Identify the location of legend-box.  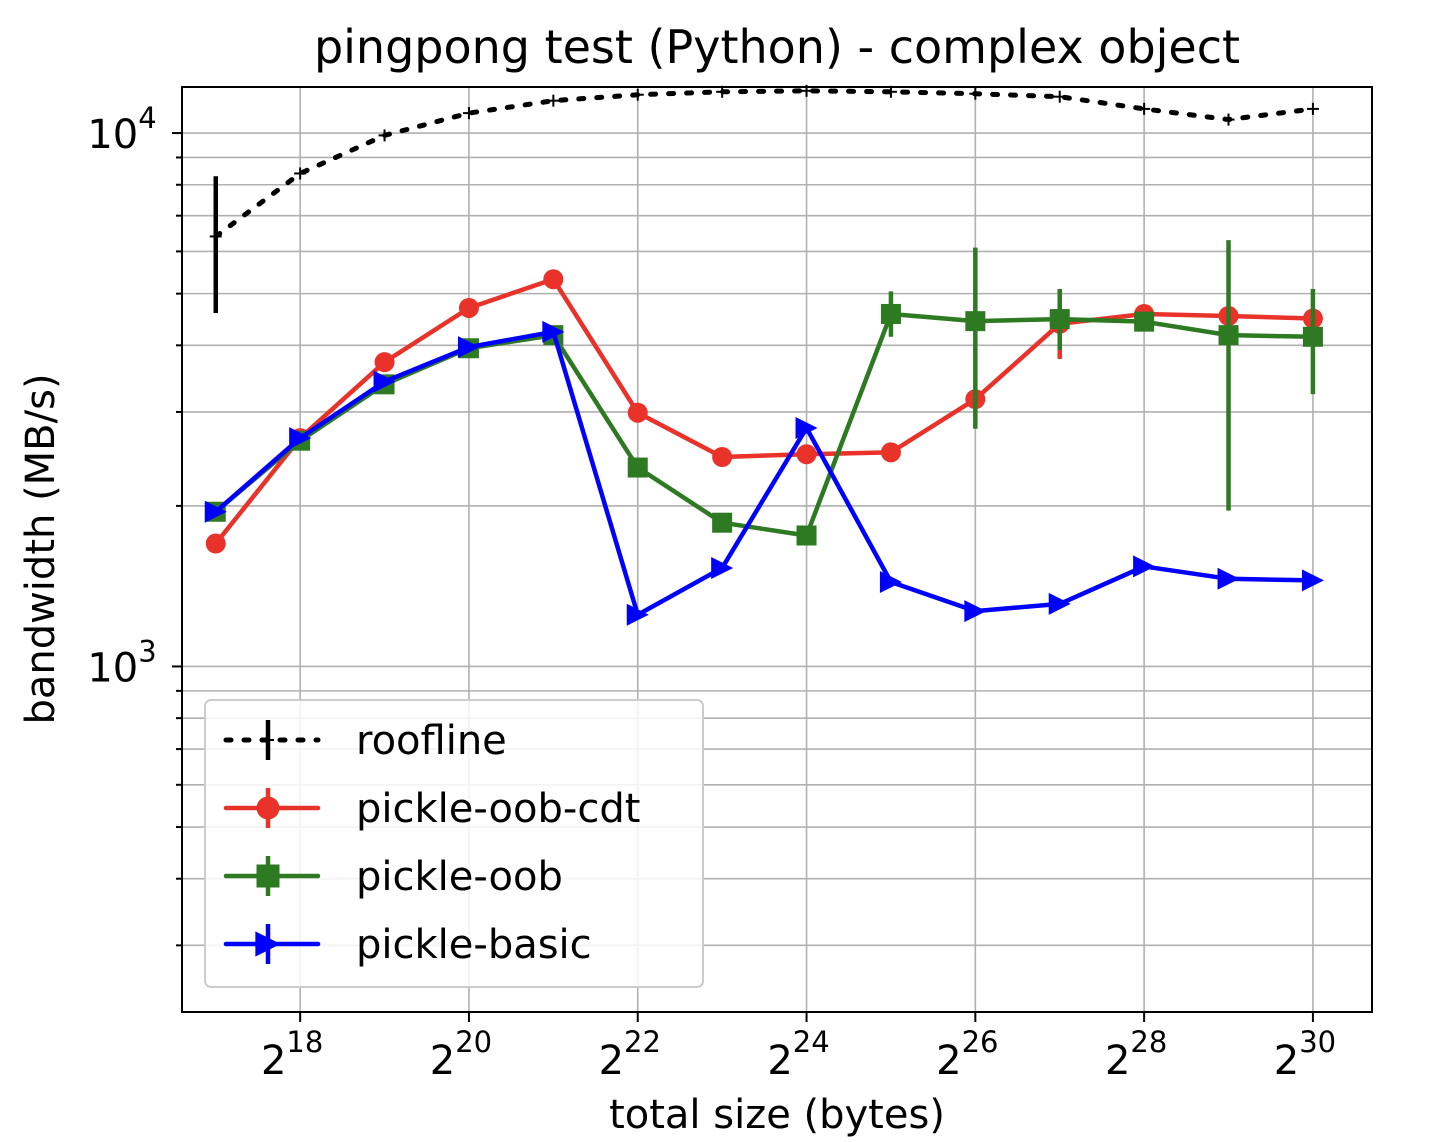
(454, 843).